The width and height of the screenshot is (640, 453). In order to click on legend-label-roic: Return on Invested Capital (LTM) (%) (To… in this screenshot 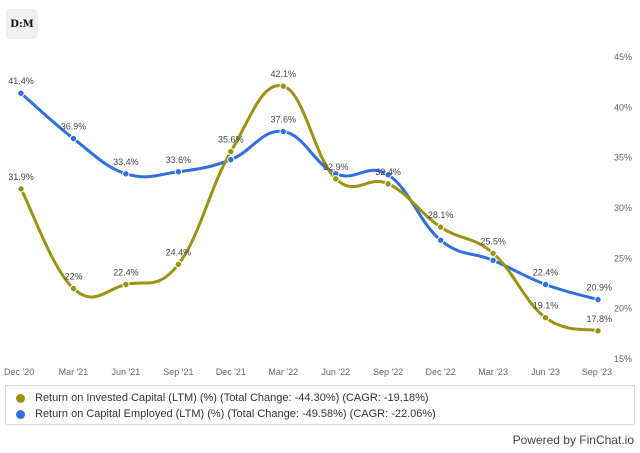, I will do `click(232, 398)`.